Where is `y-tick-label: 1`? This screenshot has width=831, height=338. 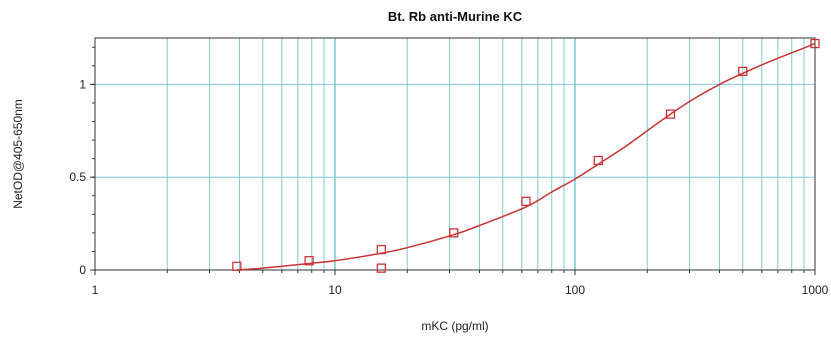 y-tick-label: 1 is located at coordinates (82, 84).